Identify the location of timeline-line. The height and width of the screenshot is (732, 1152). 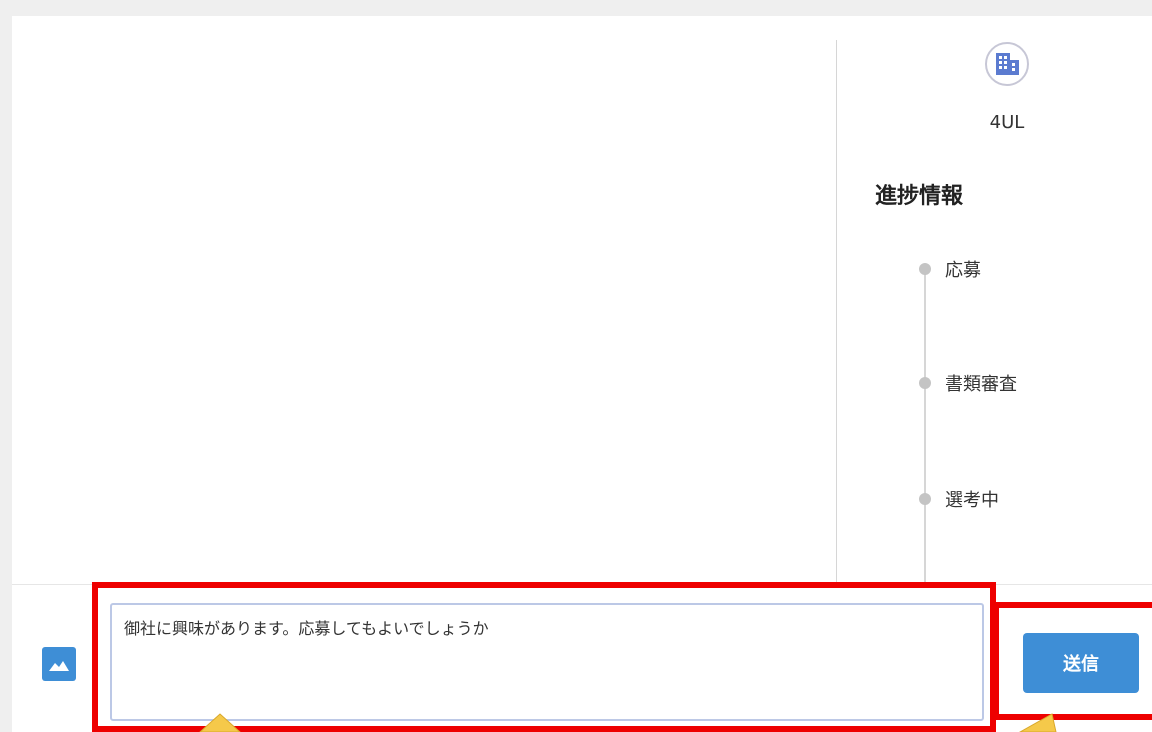
(925, 428).